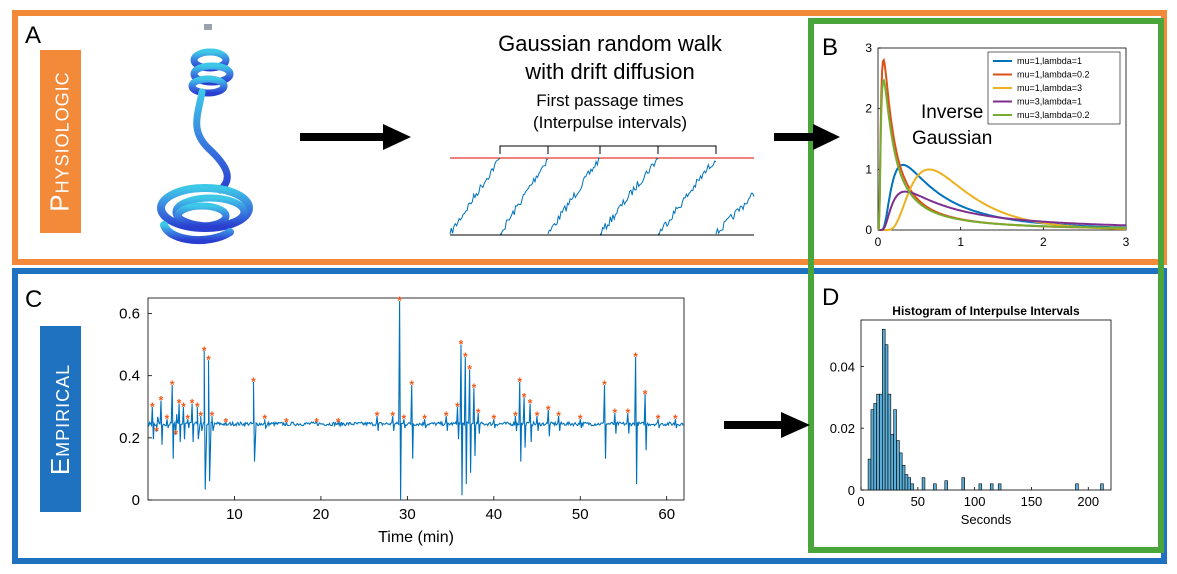  What do you see at coordinates (952, 112) in the screenshot?
I see `annotation-line1: Inverse` at bounding box center [952, 112].